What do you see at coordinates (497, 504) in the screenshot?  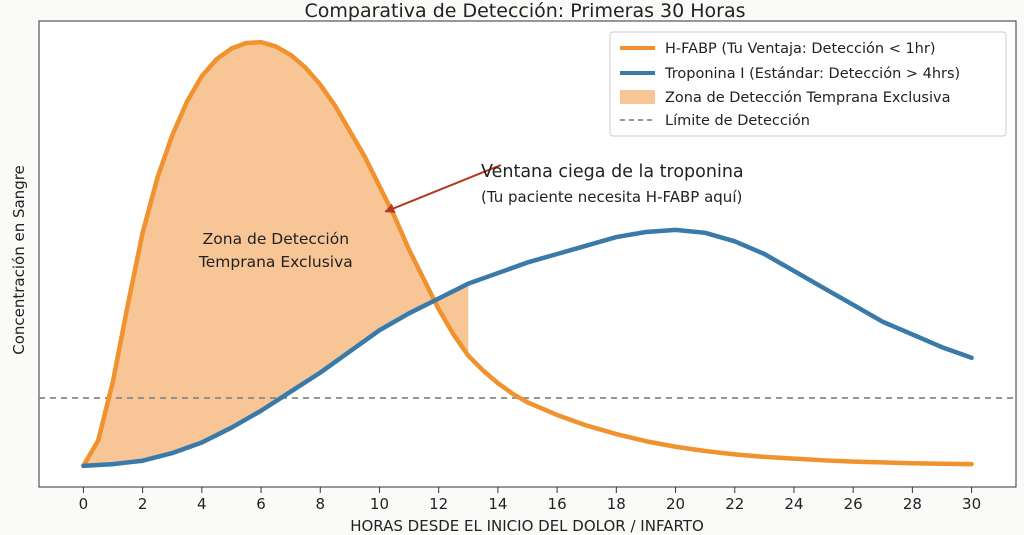 I see `x-tick-label: 14` at bounding box center [497, 504].